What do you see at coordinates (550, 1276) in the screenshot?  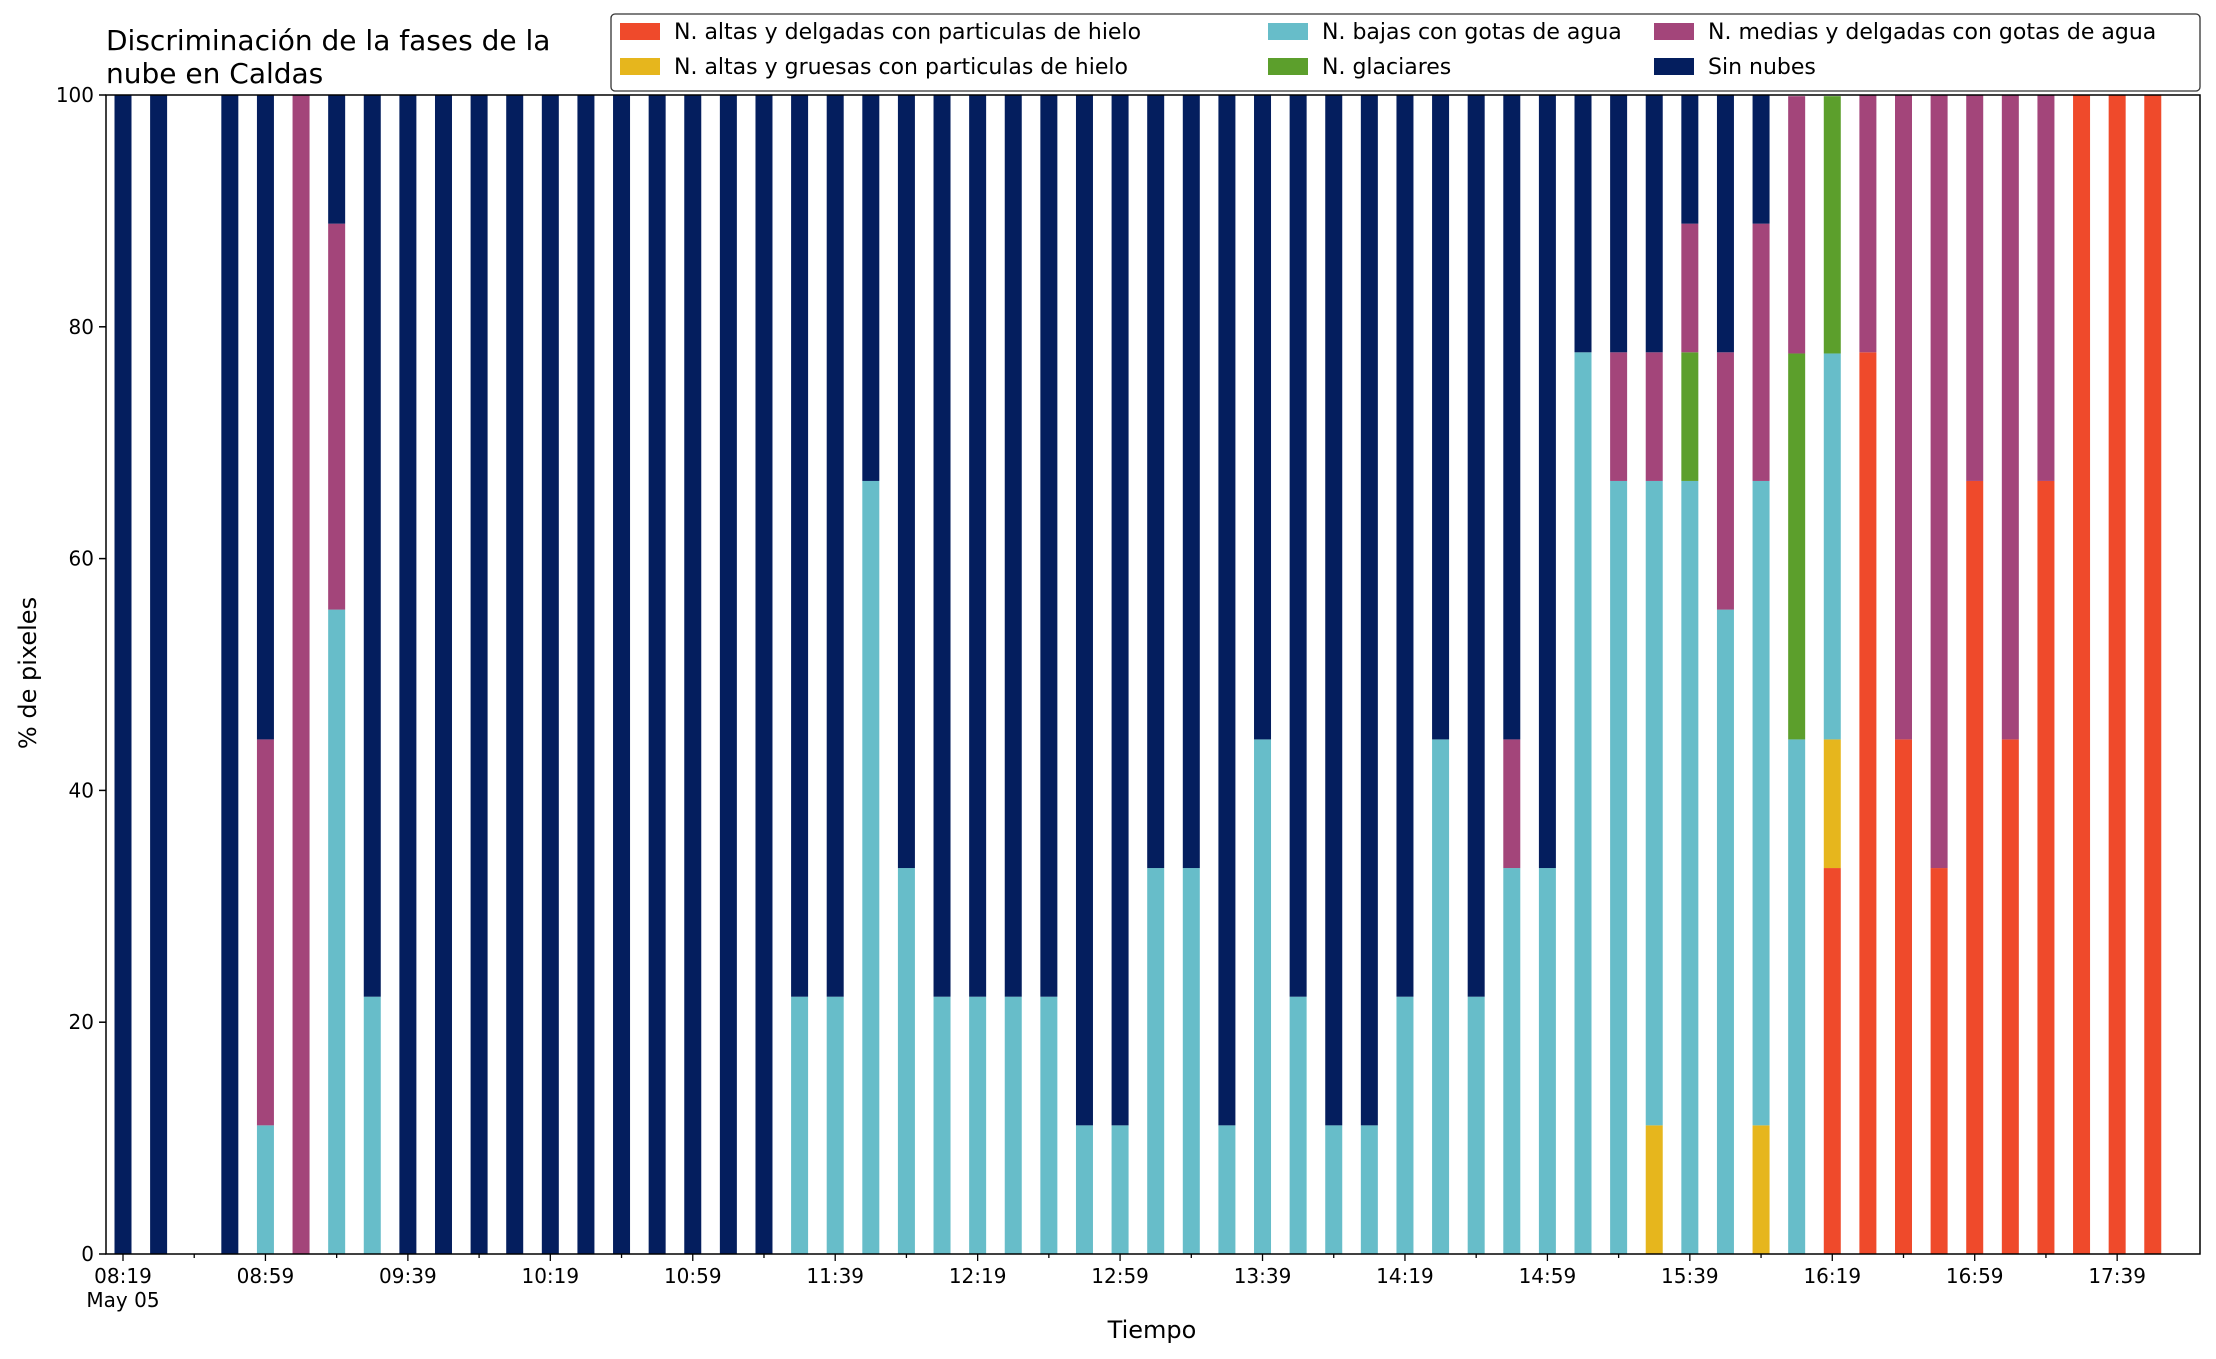 I see `x-tick-label-3: 10:19` at bounding box center [550, 1276].